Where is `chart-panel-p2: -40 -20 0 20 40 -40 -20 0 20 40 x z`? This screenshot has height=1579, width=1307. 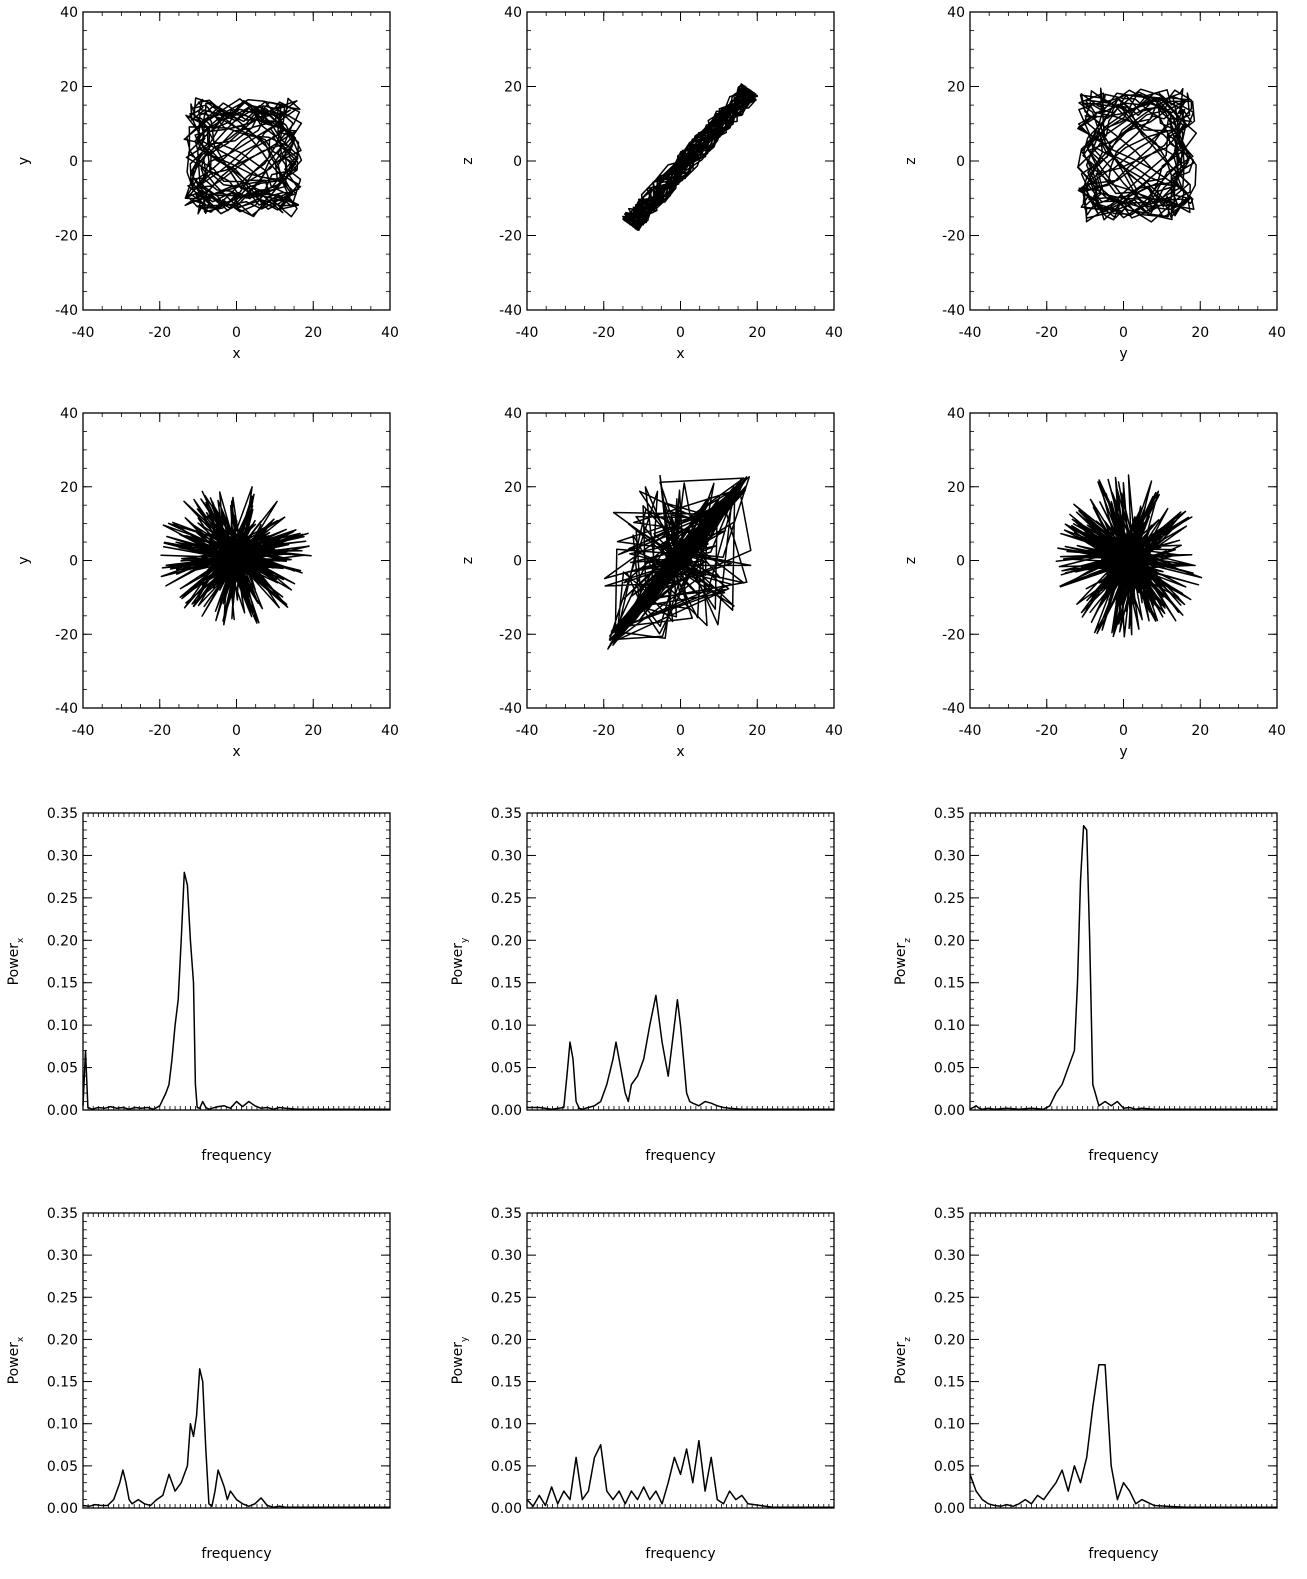
chart-panel-p2: -40 -20 0 20 40 -40 -20 0 20 40 x z is located at coordinates (651, 183).